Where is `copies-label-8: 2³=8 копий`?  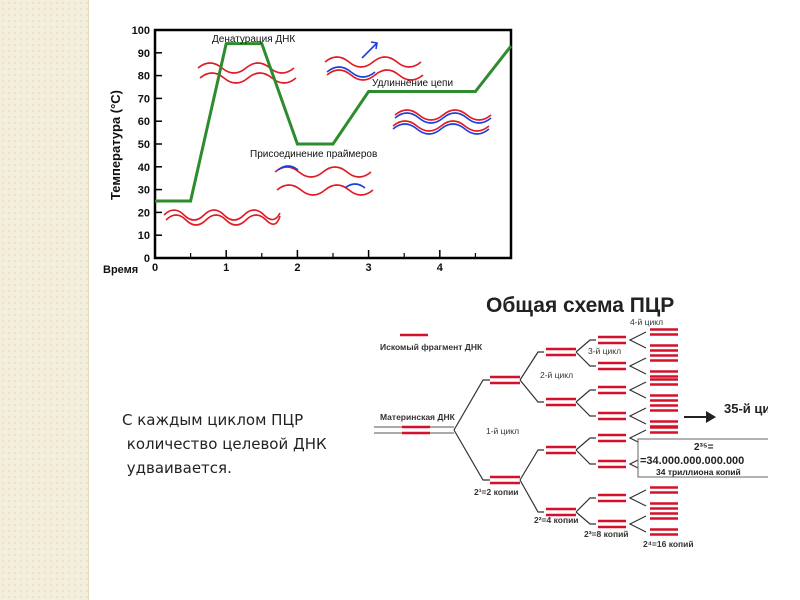
copies-label-8: 2³=8 копий is located at coordinates (606, 534).